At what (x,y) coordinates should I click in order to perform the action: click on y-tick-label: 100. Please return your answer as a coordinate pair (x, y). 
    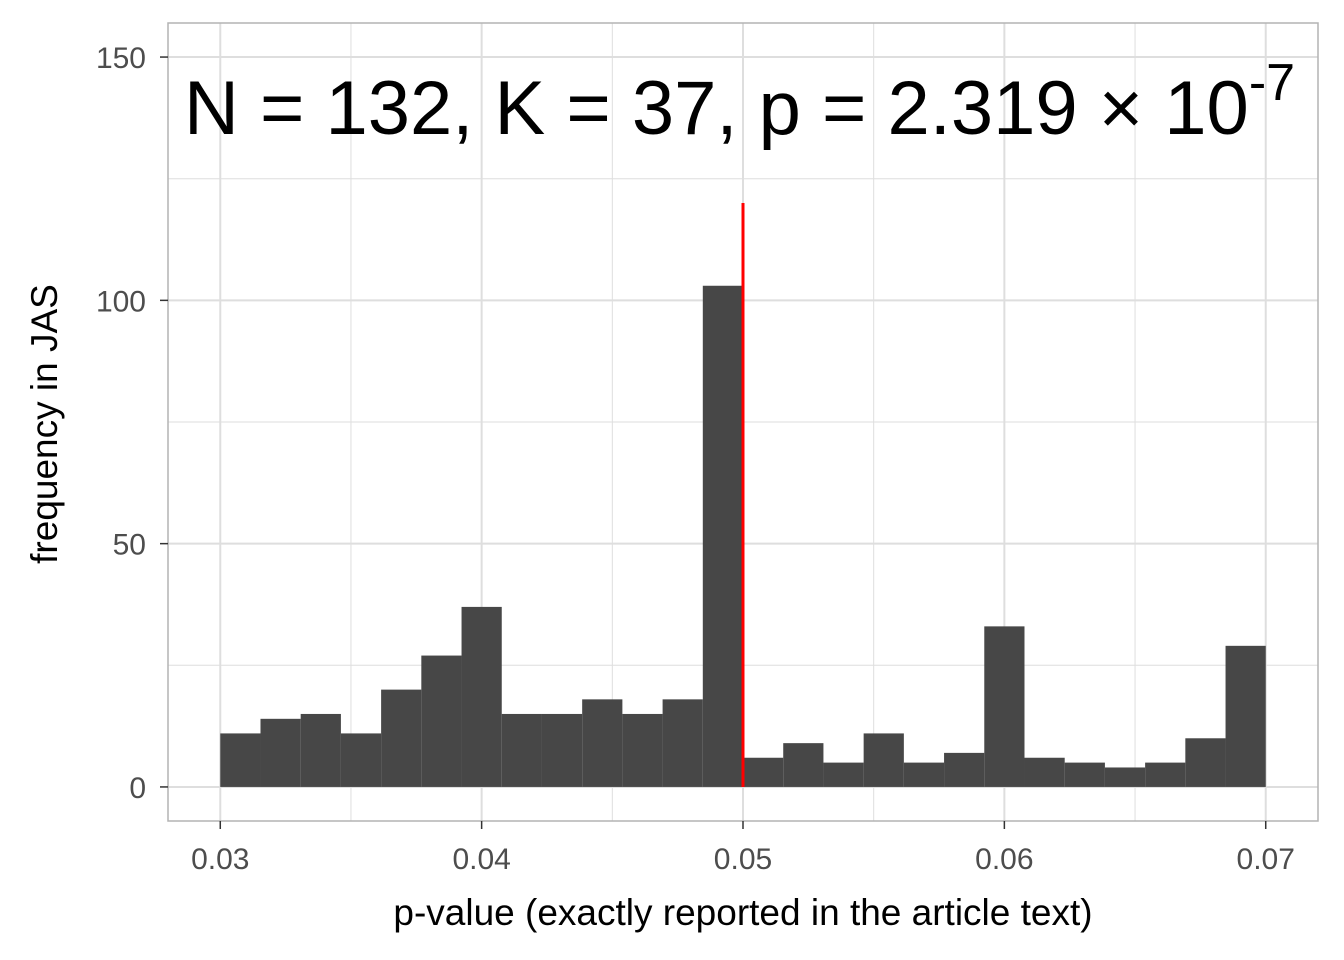
    Looking at the image, I should click on (121, 301).